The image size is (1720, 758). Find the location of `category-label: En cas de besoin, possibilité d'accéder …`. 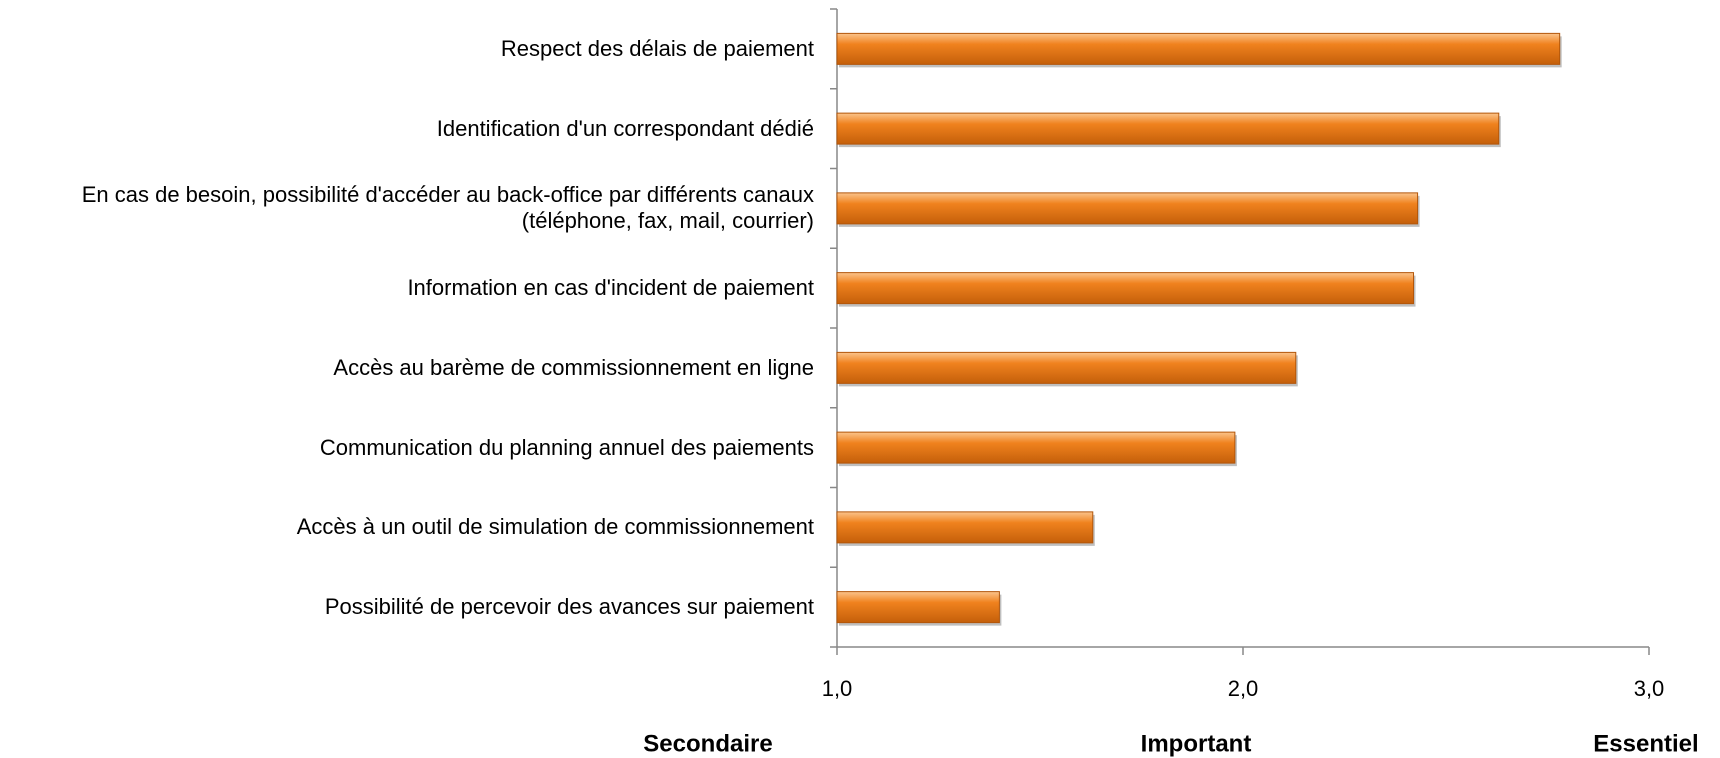

category-label: En cas de besoin, possibilité d'accéder … is located at coordinates (447, 208).